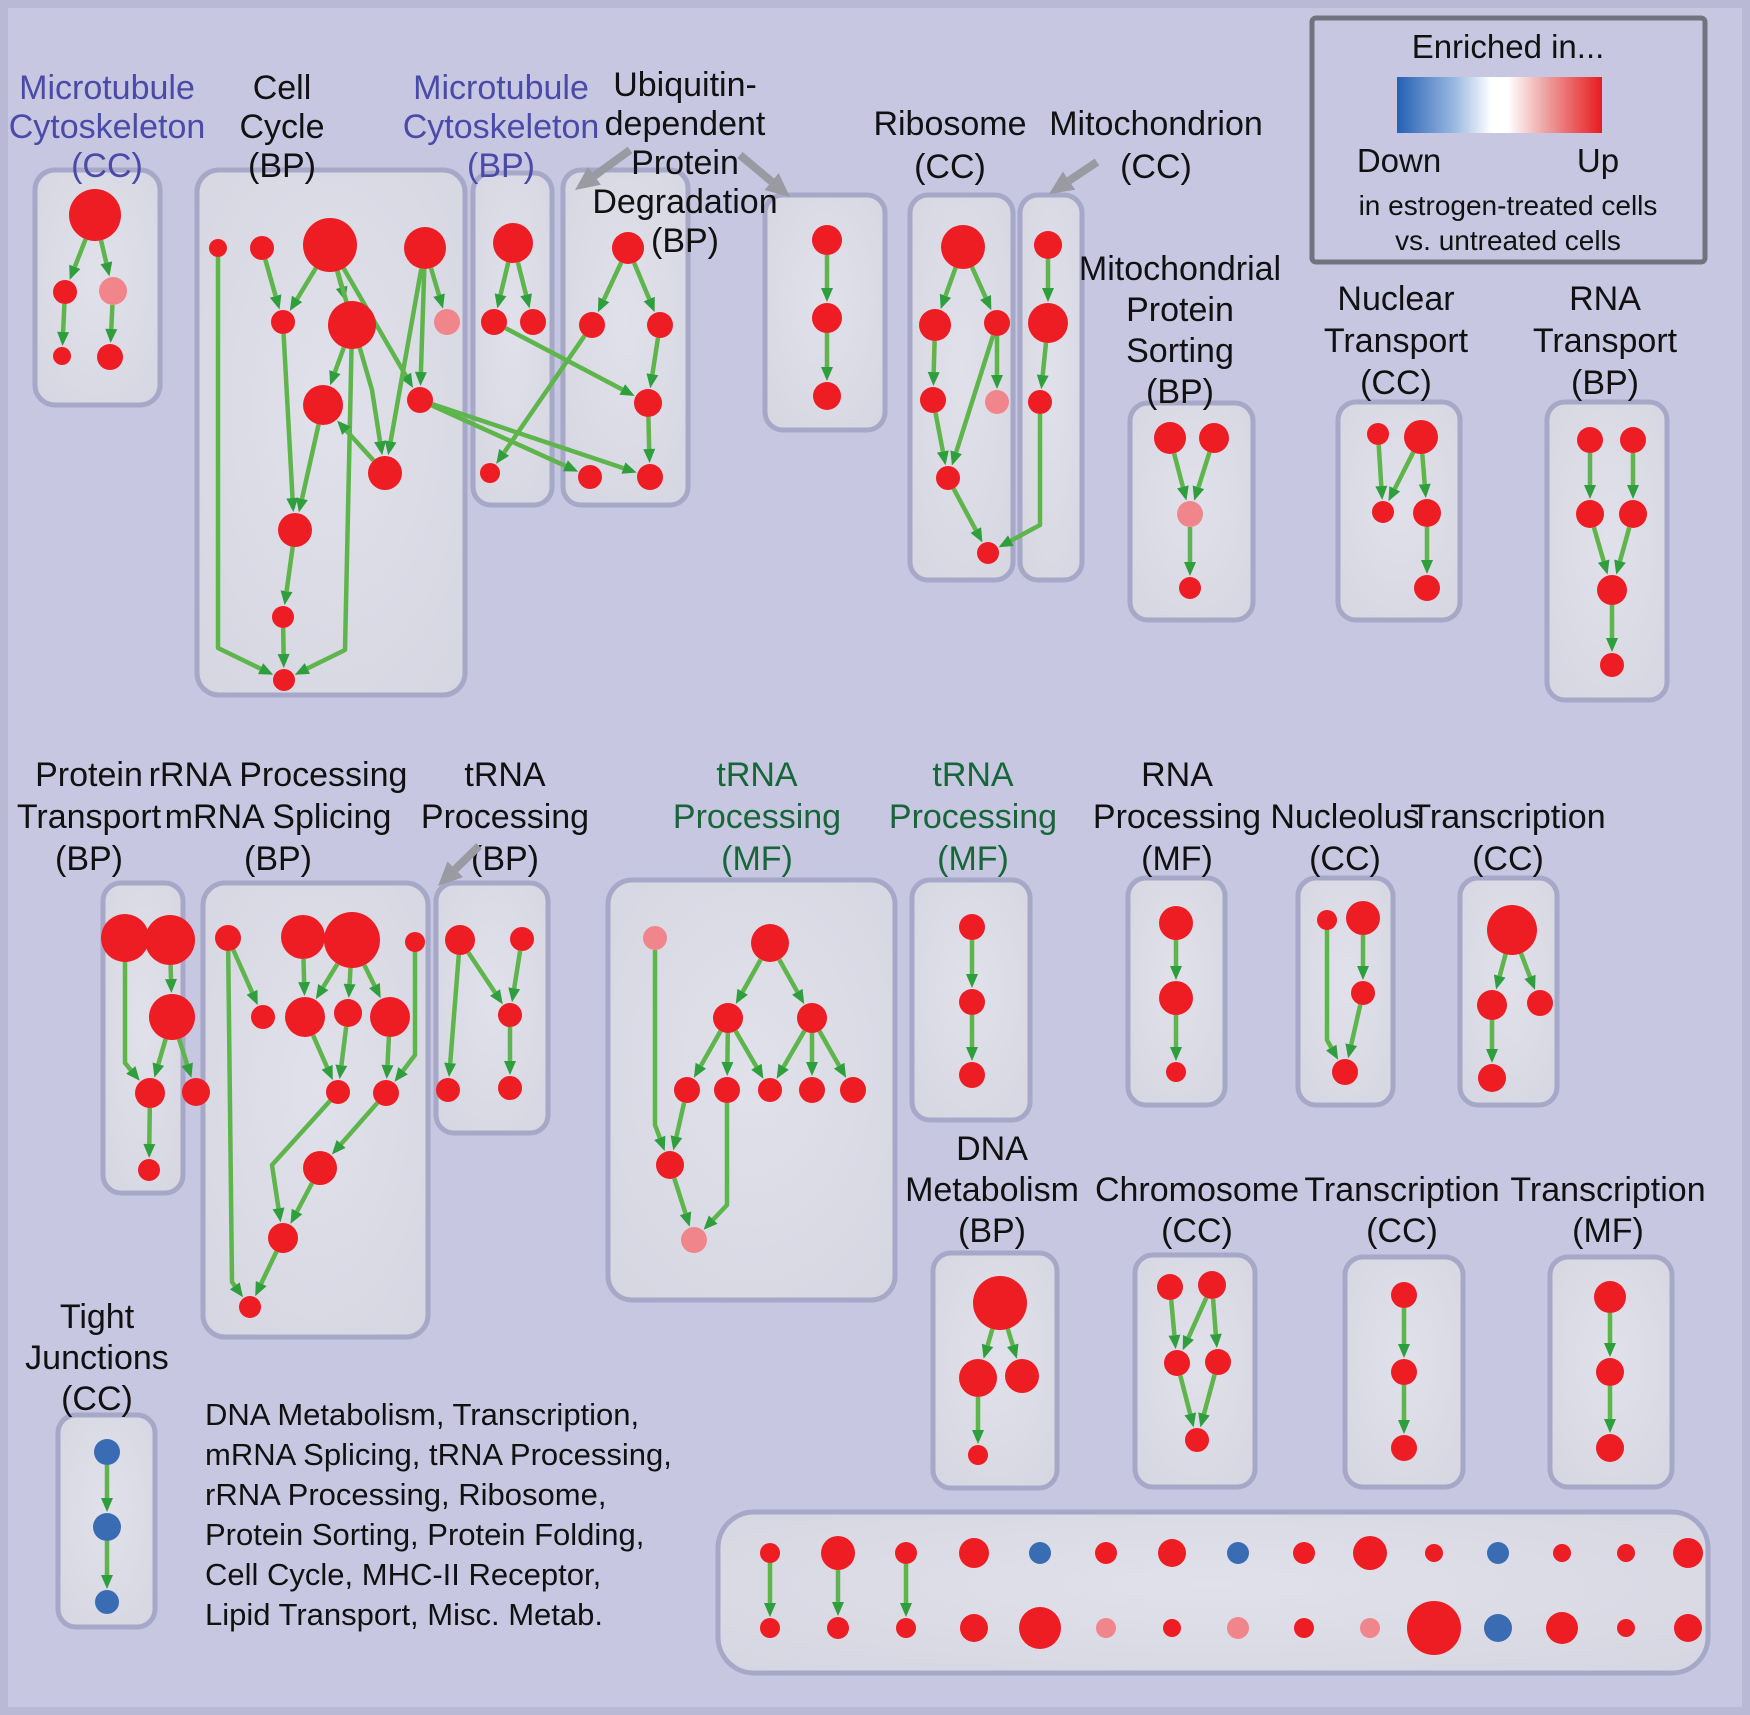 The image size is (1750, 1715). Describe the element at coordinates (89, 859) in the screenshot. I see `protein-transport-bp-label: (BP)` at that location.